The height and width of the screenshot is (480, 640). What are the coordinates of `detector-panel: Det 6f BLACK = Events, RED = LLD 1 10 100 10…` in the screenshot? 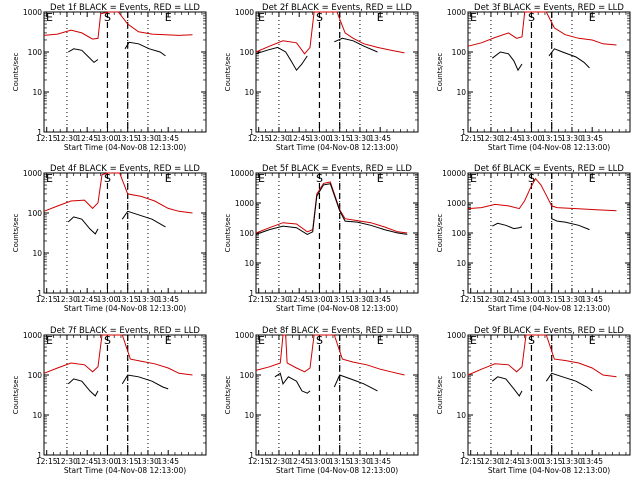 It's located at (533, 238).